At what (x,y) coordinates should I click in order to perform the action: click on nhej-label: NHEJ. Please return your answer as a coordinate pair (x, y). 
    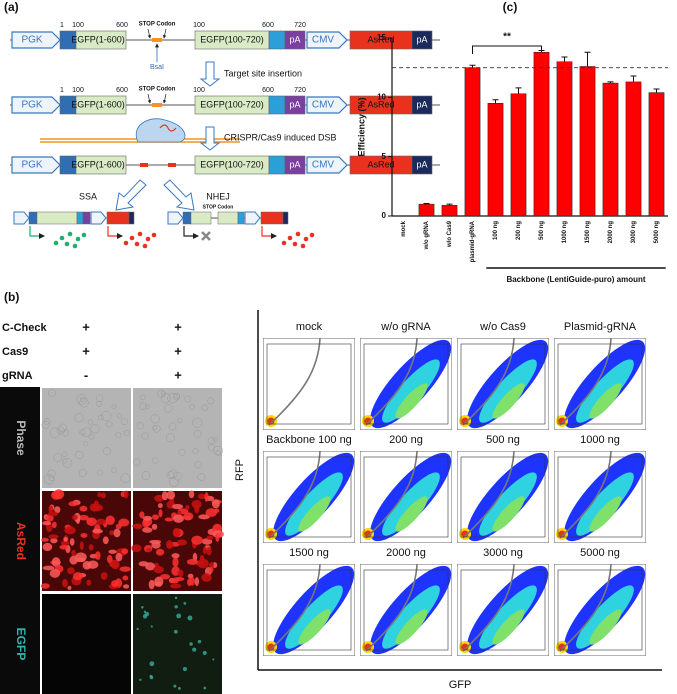
    Looking at the image, I should click on (218, 196).